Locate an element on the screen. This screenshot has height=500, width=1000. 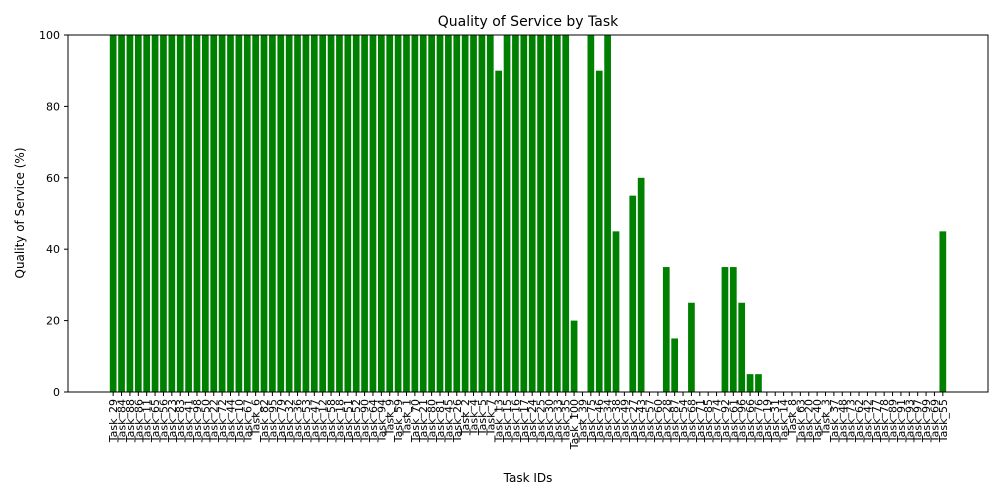
x-tick-label: Task_88 is located at coordinates (130, 421).